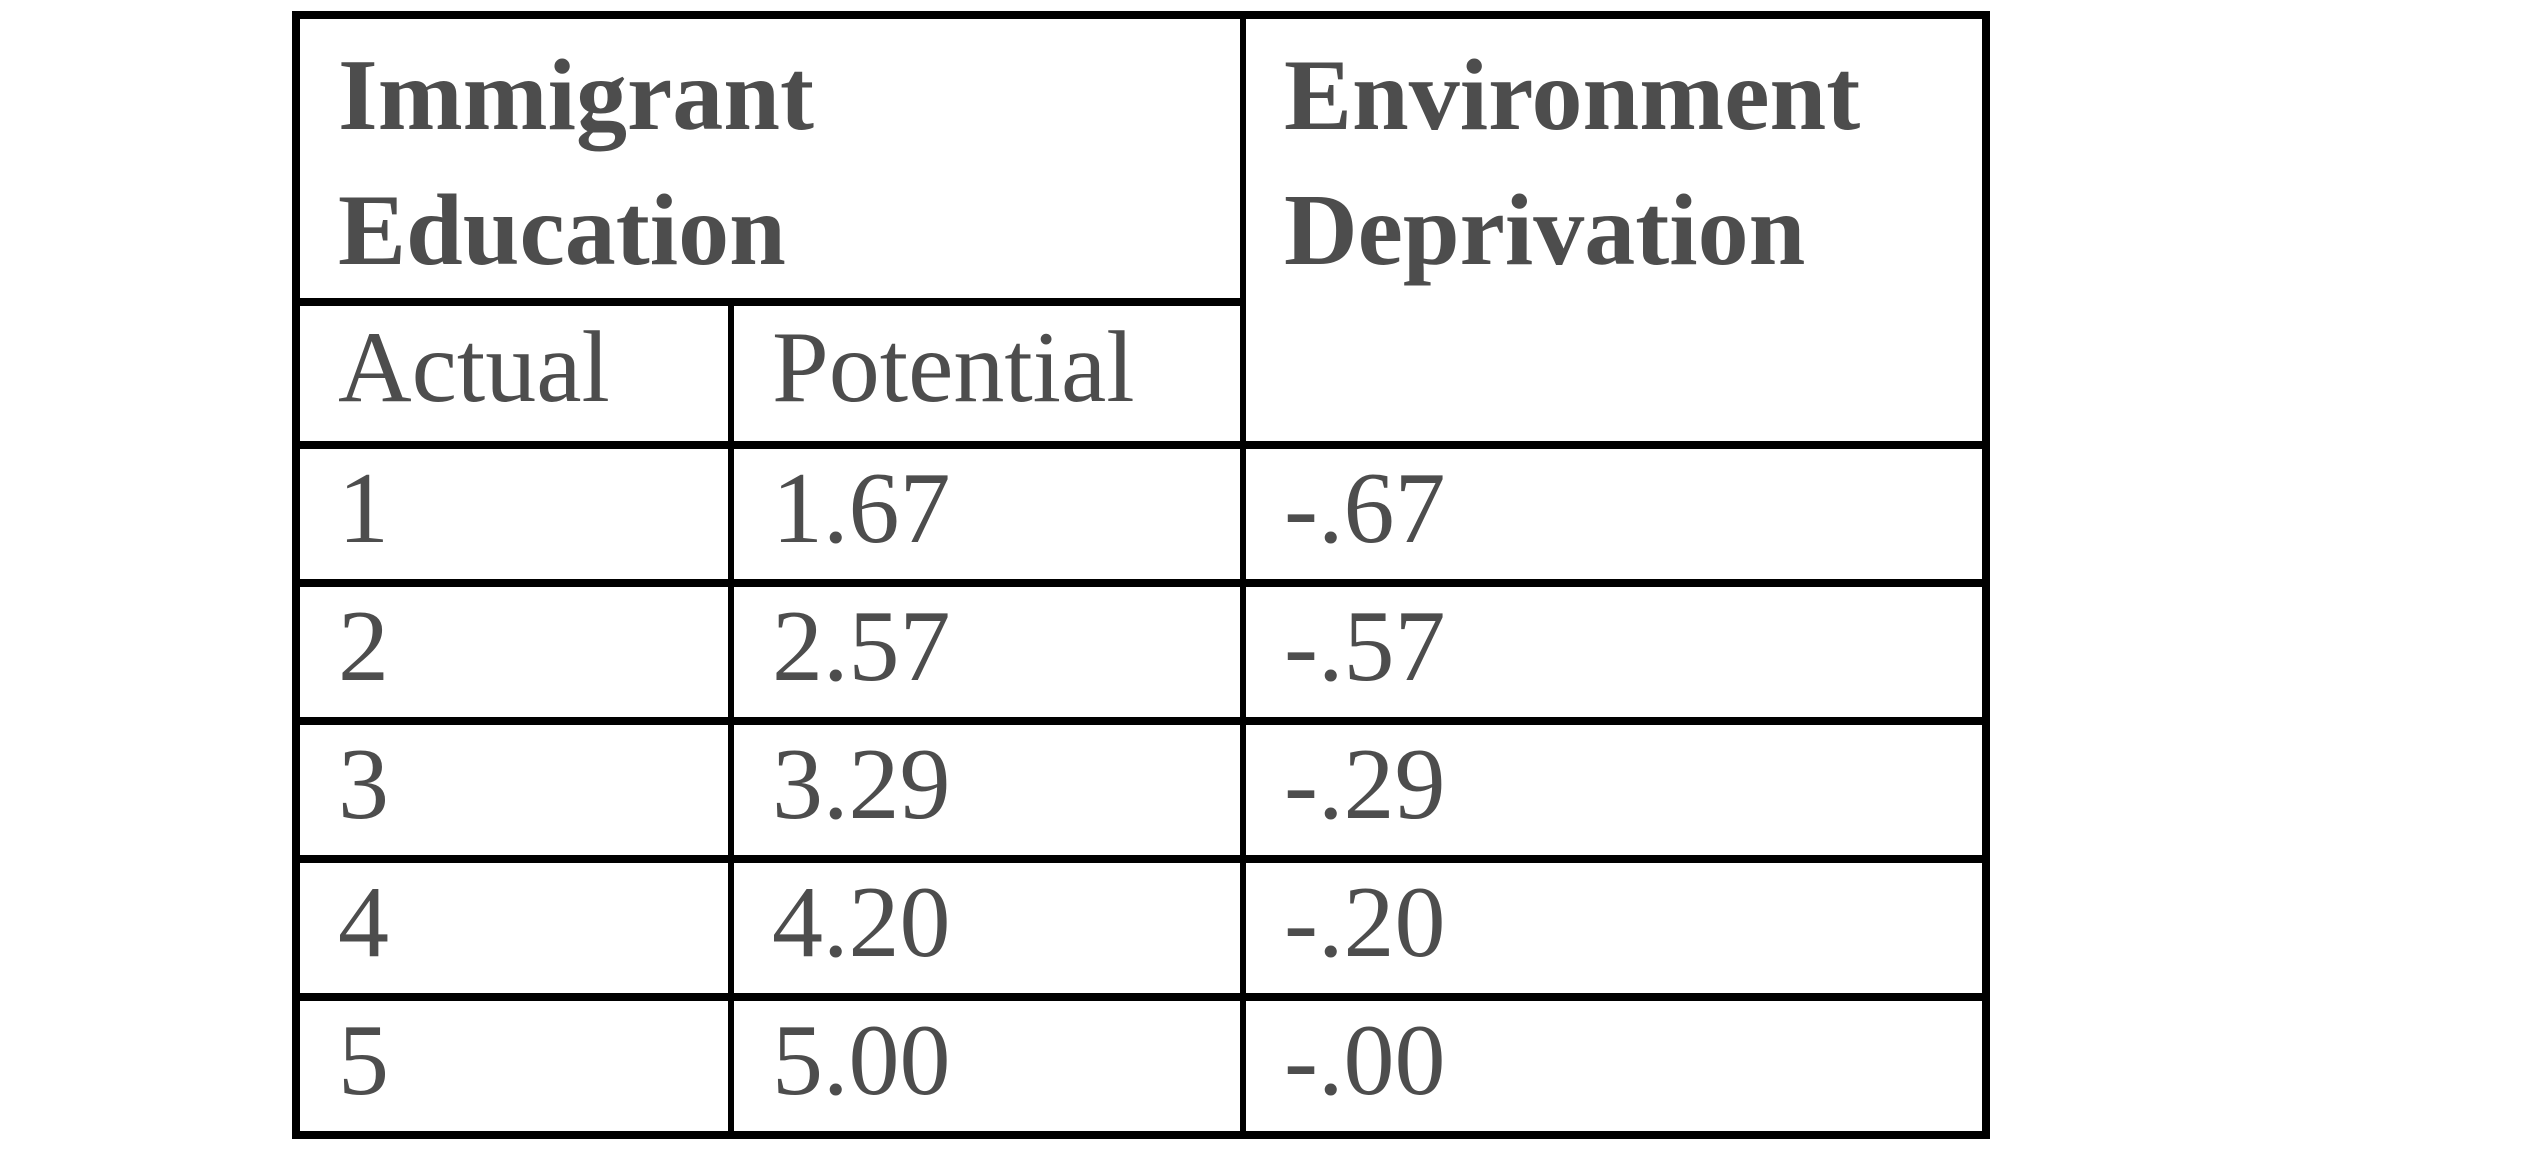  Describe the element at coordinates (987, 652) in the screenshot. I see `cell-potential: 2.57` at that location.